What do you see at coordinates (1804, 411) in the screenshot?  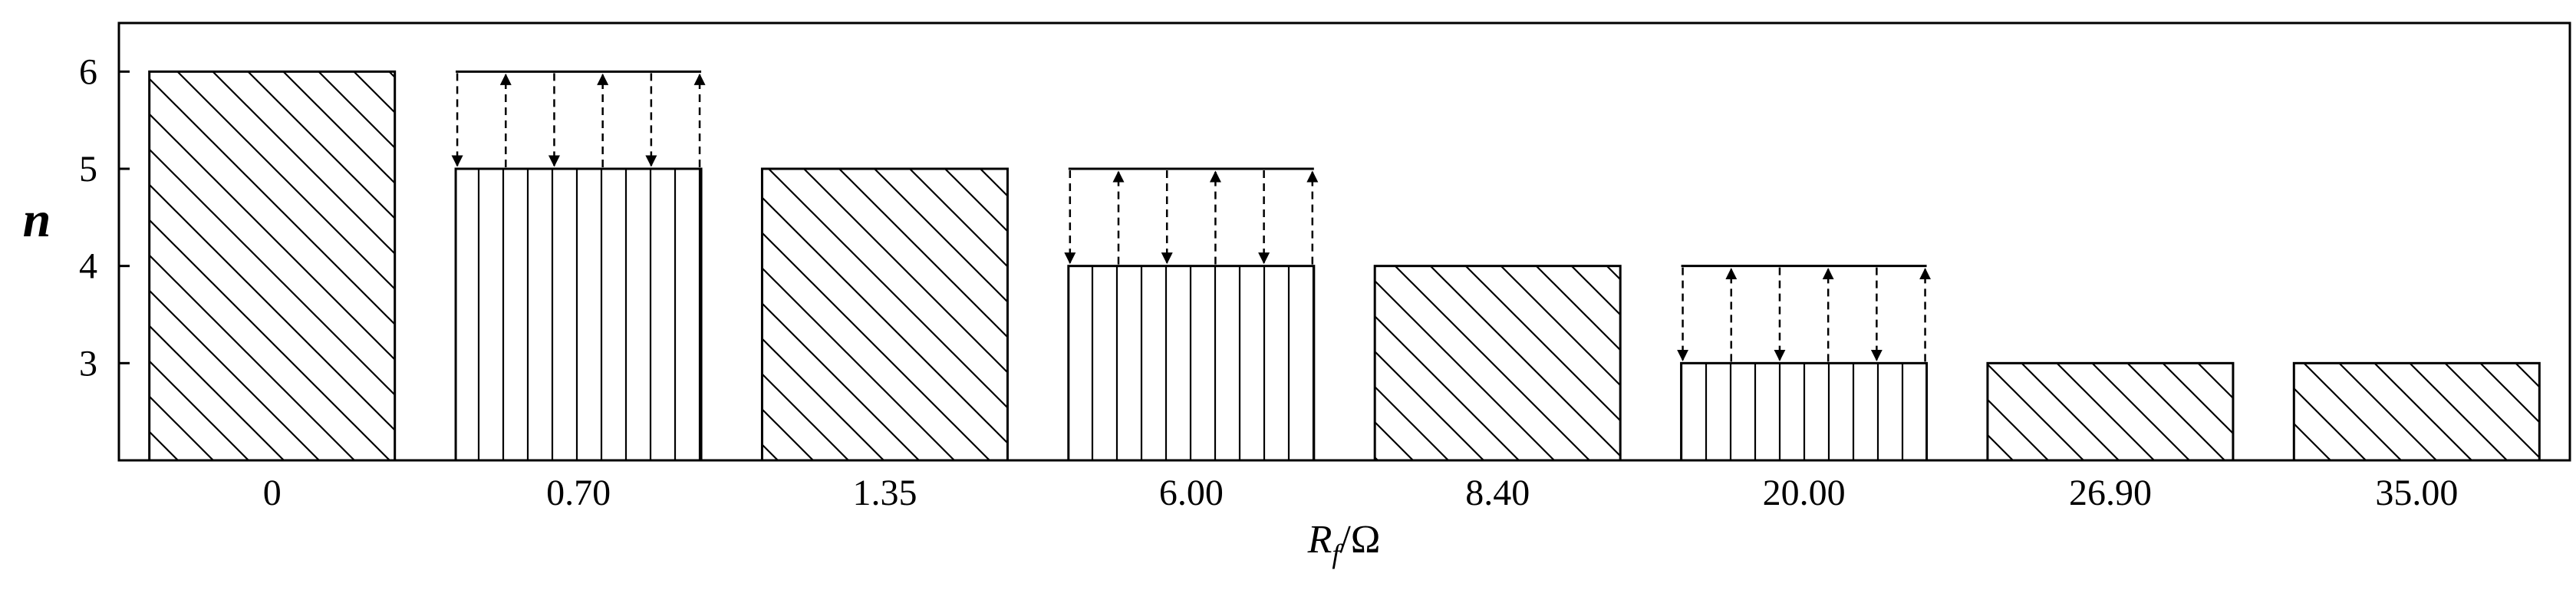 I see `bar-20.00` at bounding box center [1804, 411].